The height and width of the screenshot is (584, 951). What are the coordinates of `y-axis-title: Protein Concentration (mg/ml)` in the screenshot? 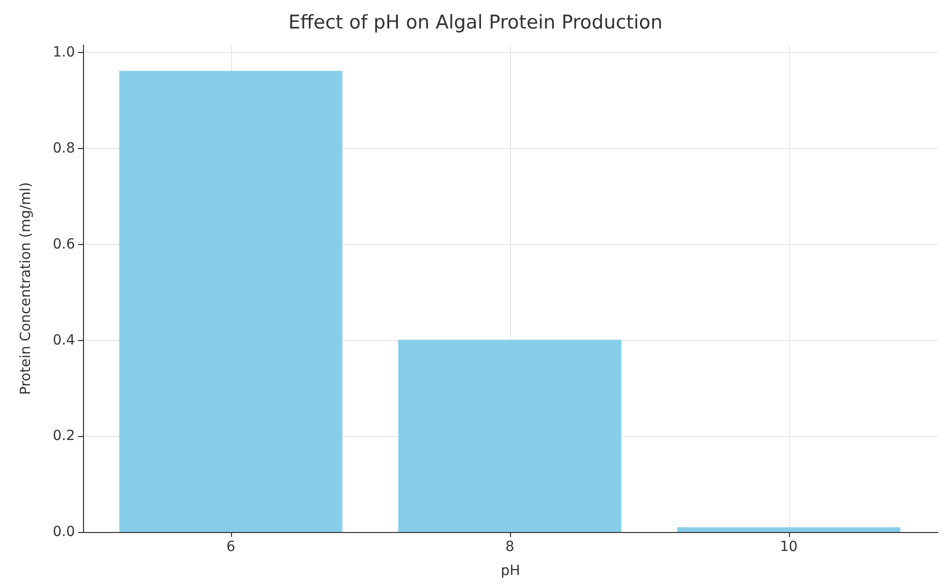 It's located at (26, 288).